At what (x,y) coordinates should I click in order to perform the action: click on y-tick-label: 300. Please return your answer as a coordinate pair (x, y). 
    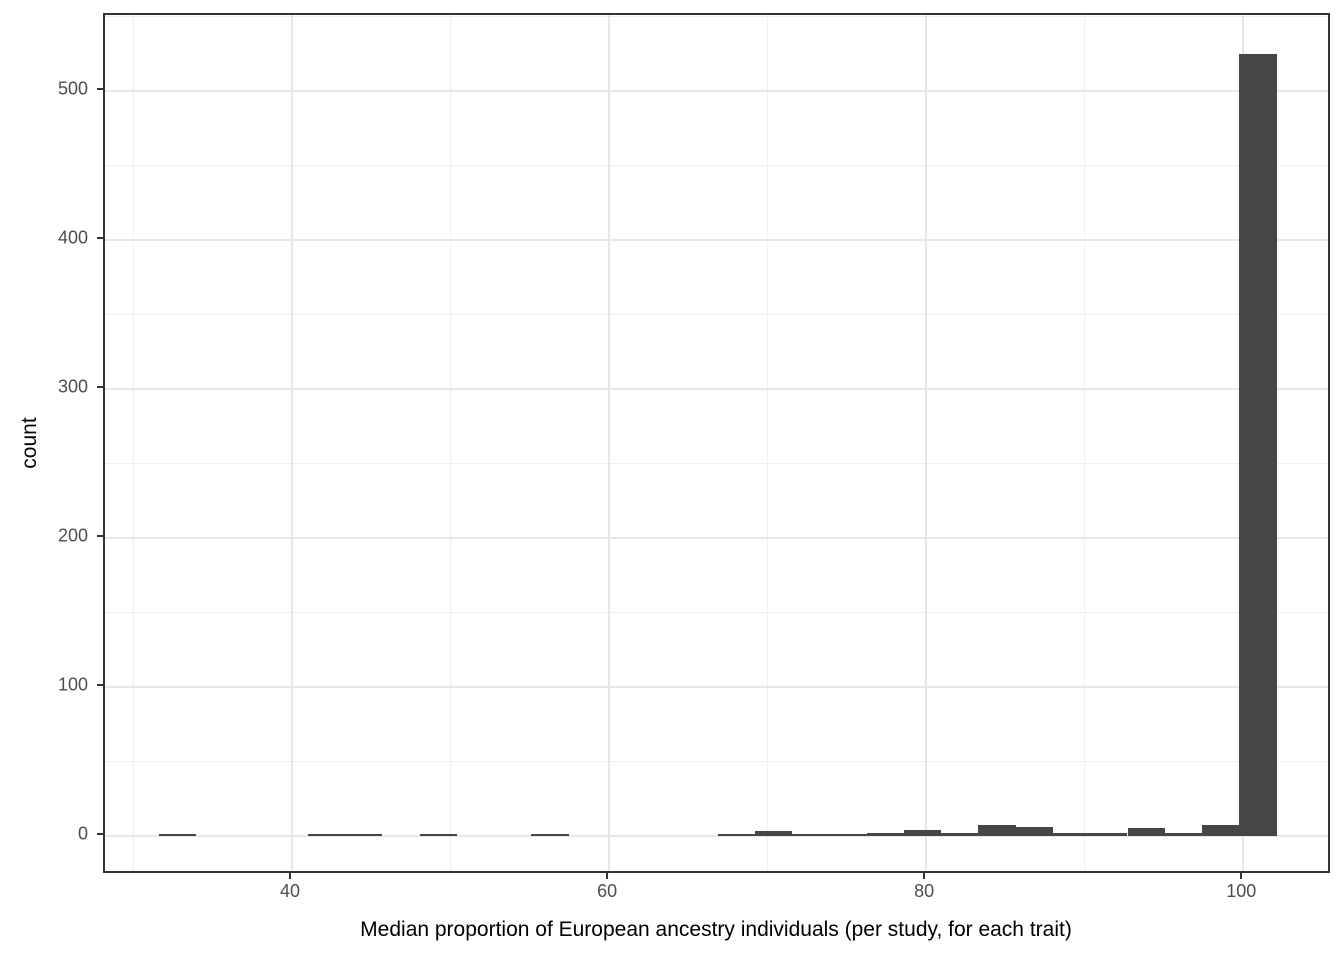
    Looking at the image, I should click on (72, 386).